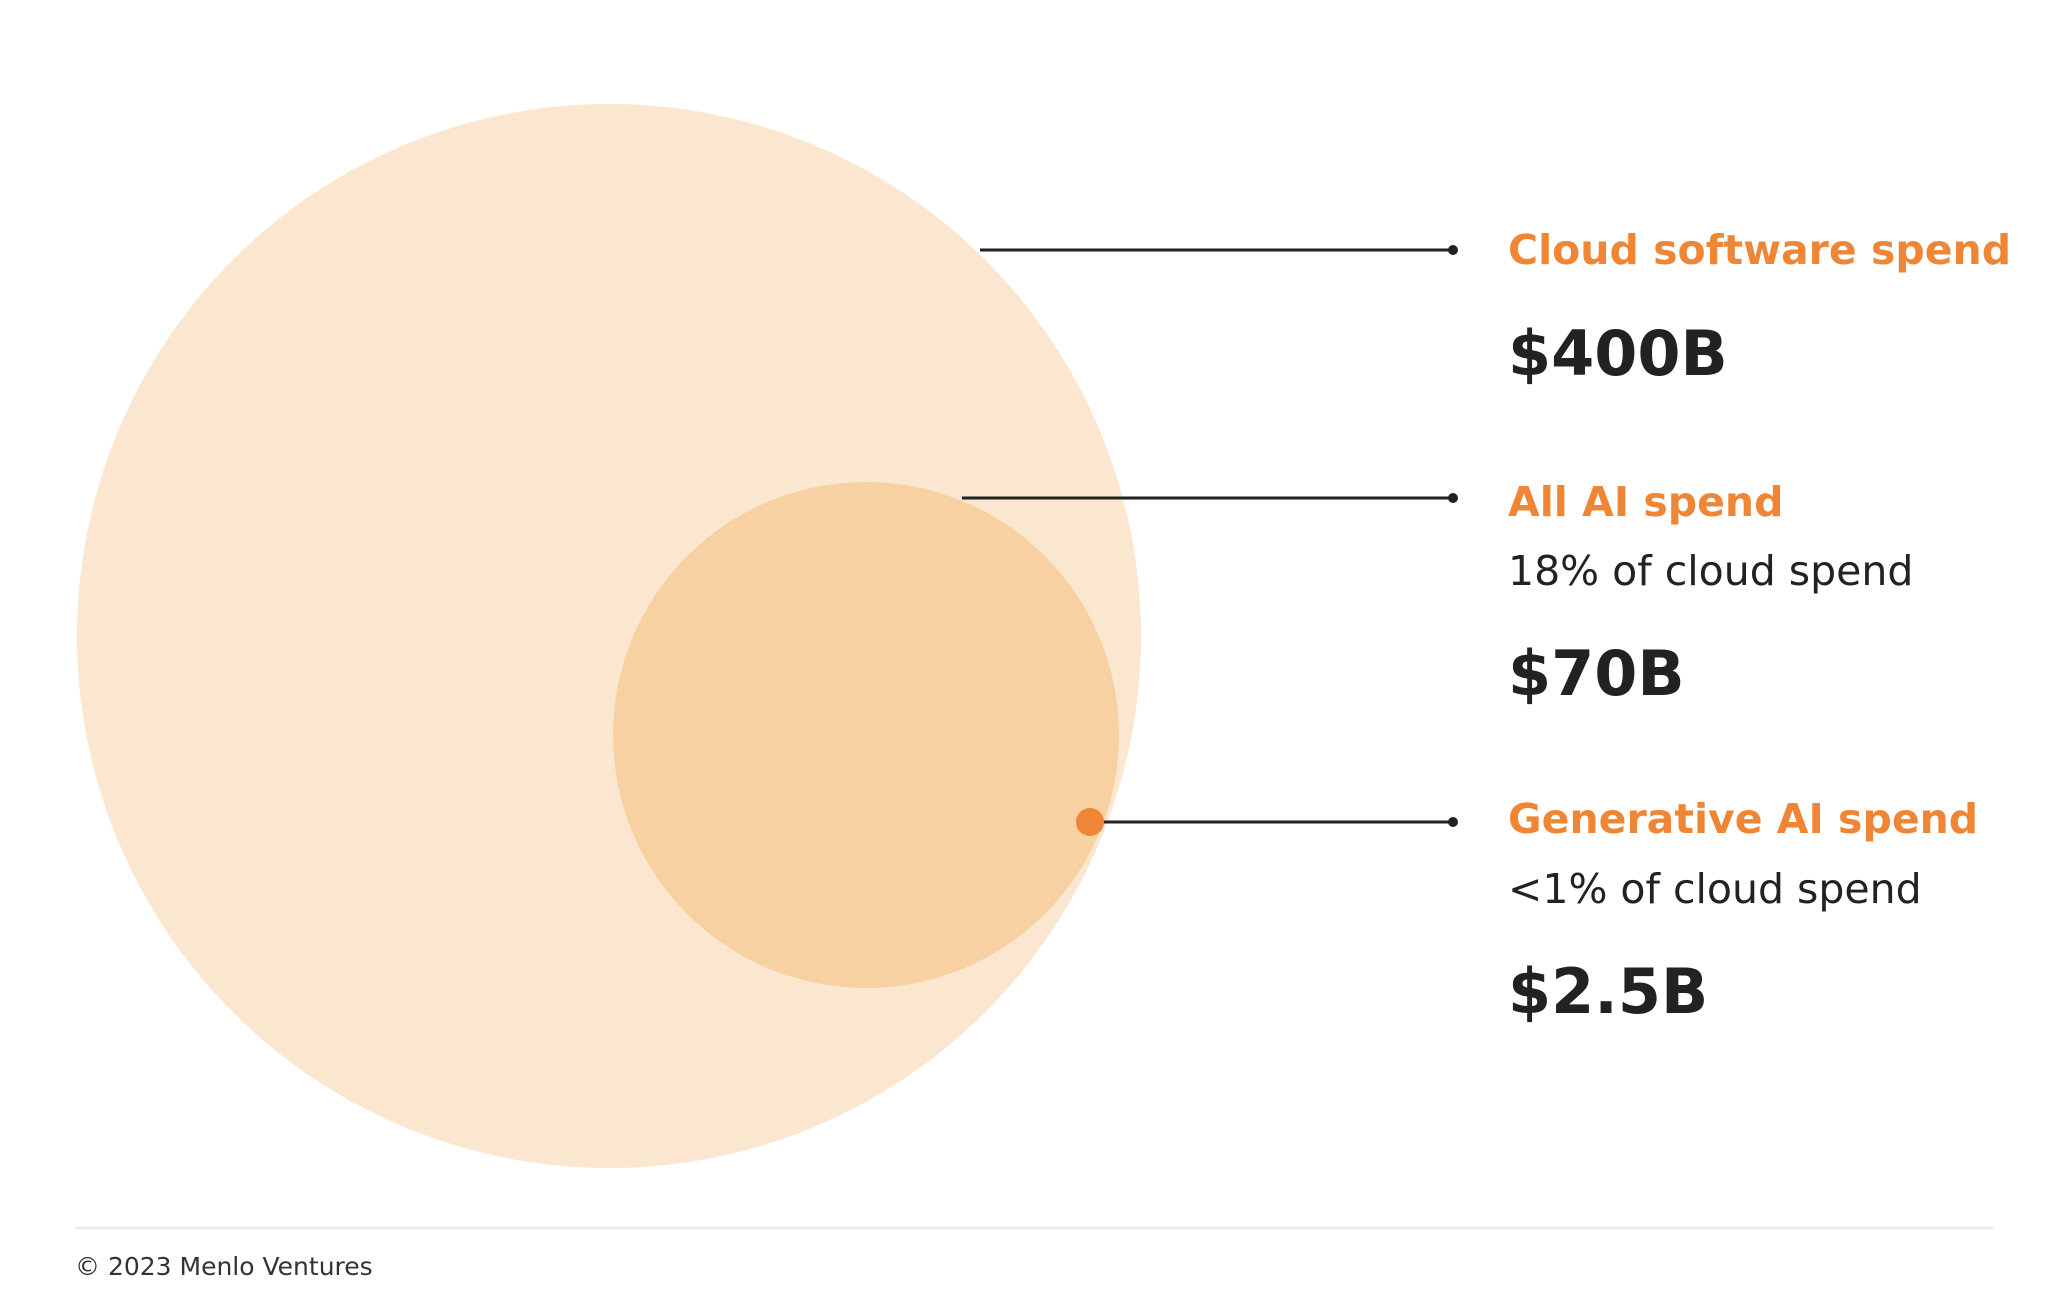  Describe the element at coordinates (1274, 822) in the screenshot. I see `leader-line-generative-ai` at that location.